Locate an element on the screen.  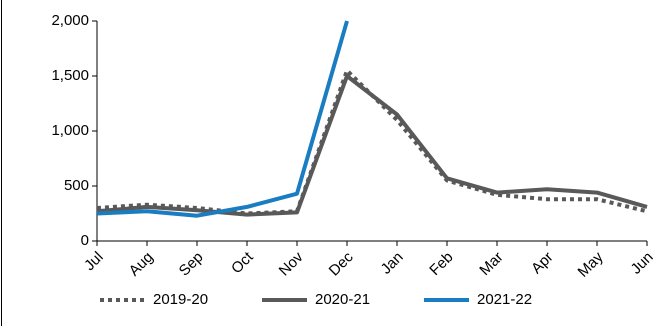
y-tick-label: 500 is located at coordinates (76, 185).